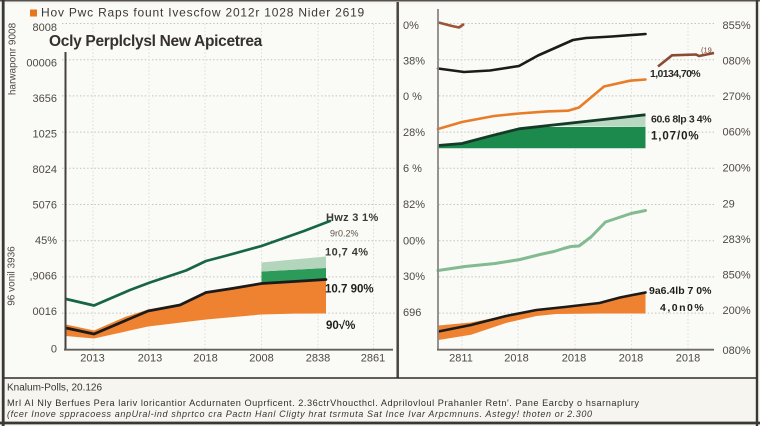 Image resolution: width=760 pixels, height=426 pixels. I want to click on svg-text: 270%, so click(737, 97).